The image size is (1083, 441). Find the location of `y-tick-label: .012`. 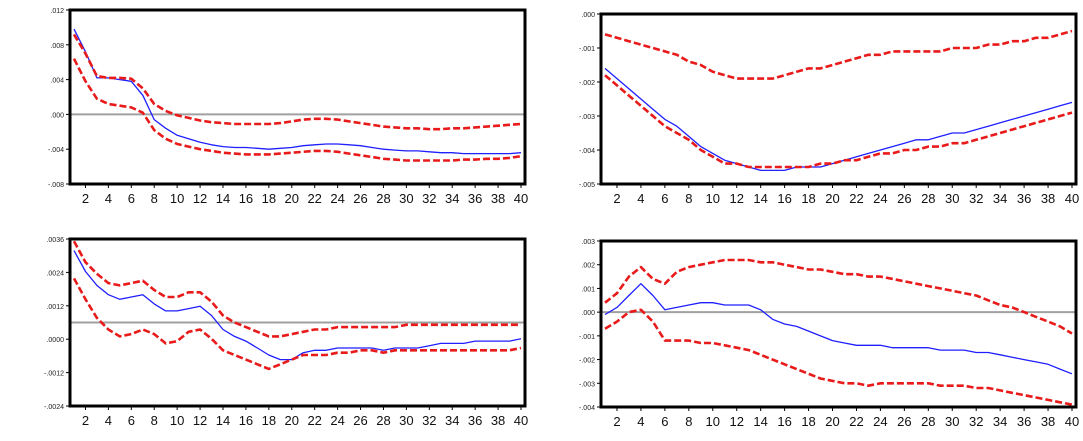

y-tick-label: .012 is located at coordinates (57, 11).